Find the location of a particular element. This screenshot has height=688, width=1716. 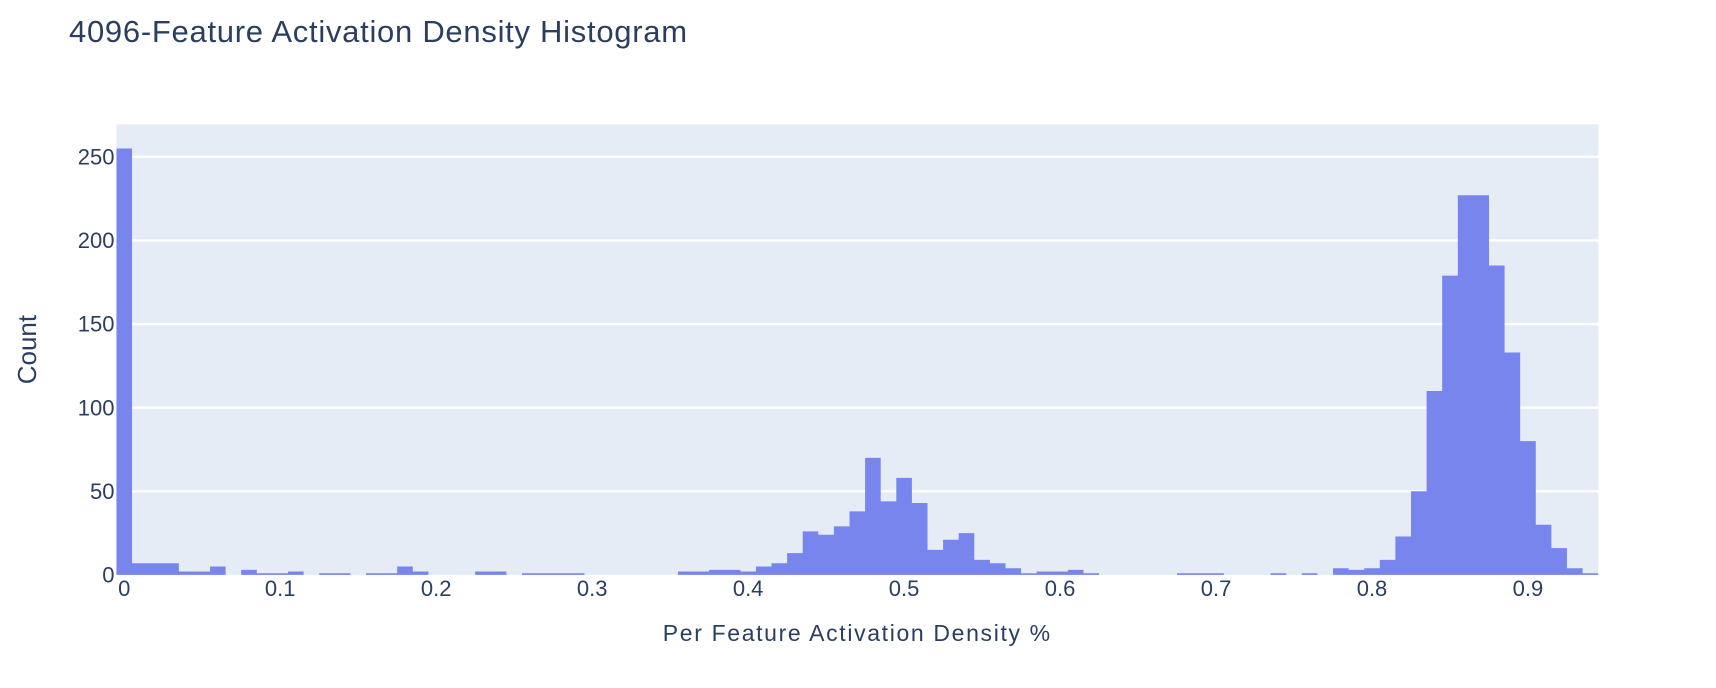

svg-text: 0.1 is located at coordinates (280, 588).